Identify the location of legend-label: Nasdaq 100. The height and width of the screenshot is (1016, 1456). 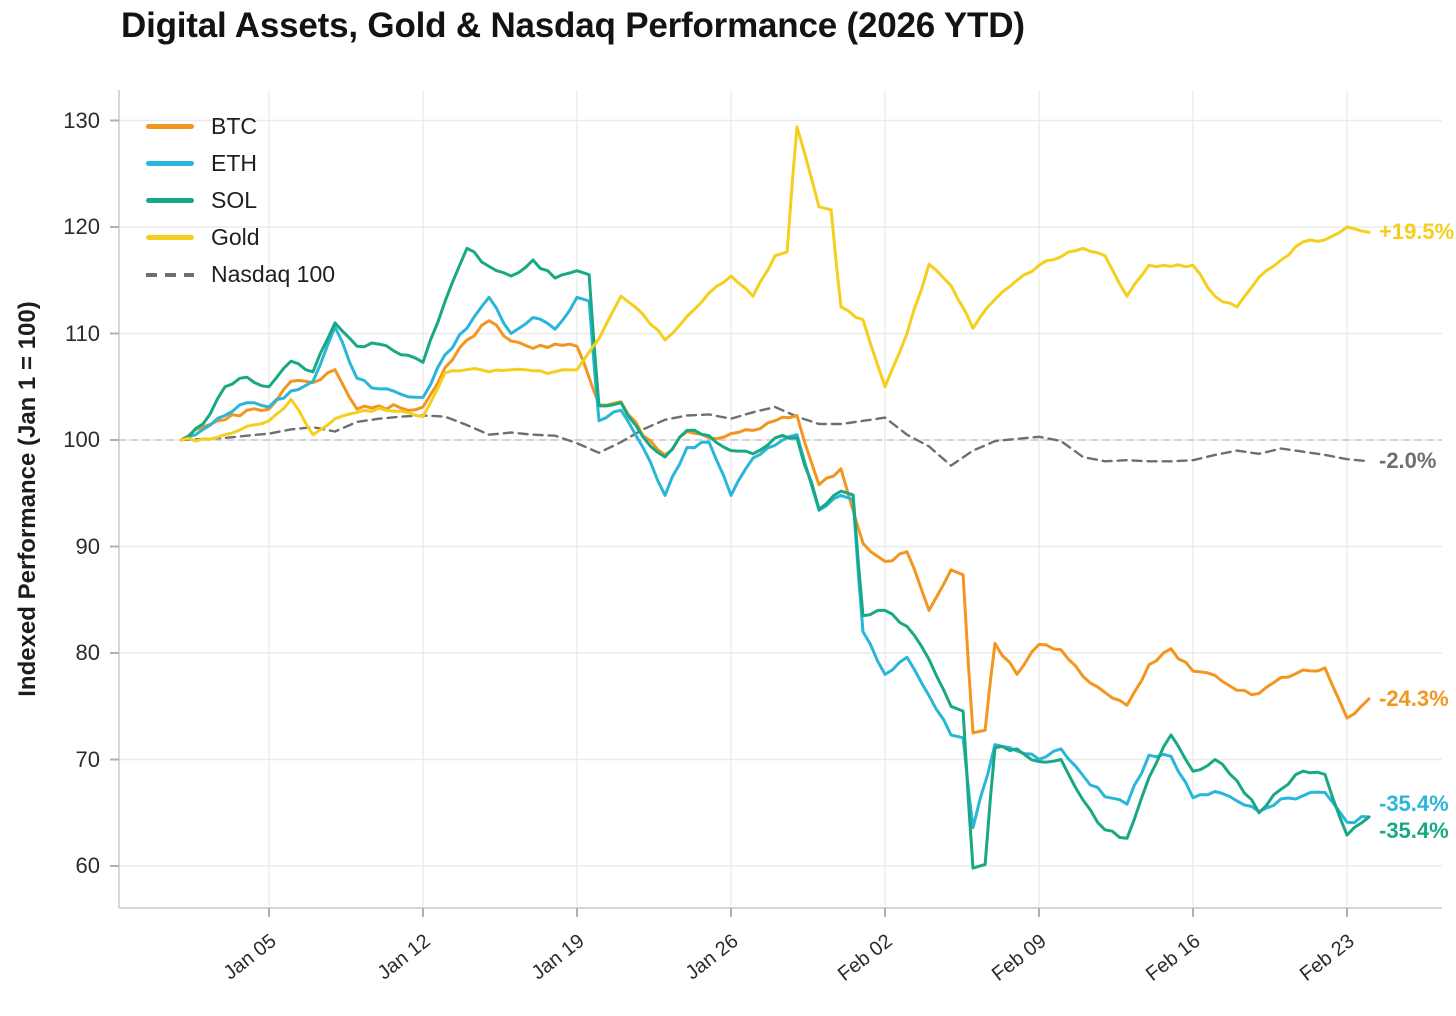
(273, 274).